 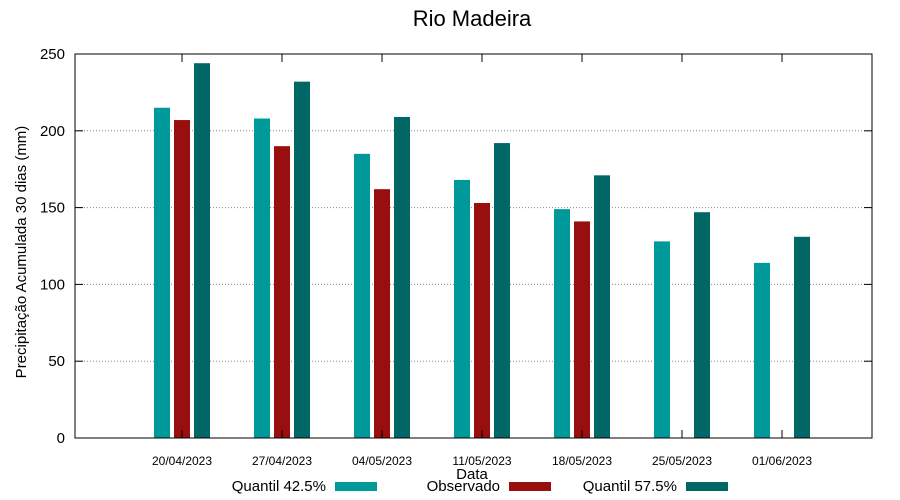 I want to click on x-tick-label: 20/04/2023, so click(x=182, y=461).